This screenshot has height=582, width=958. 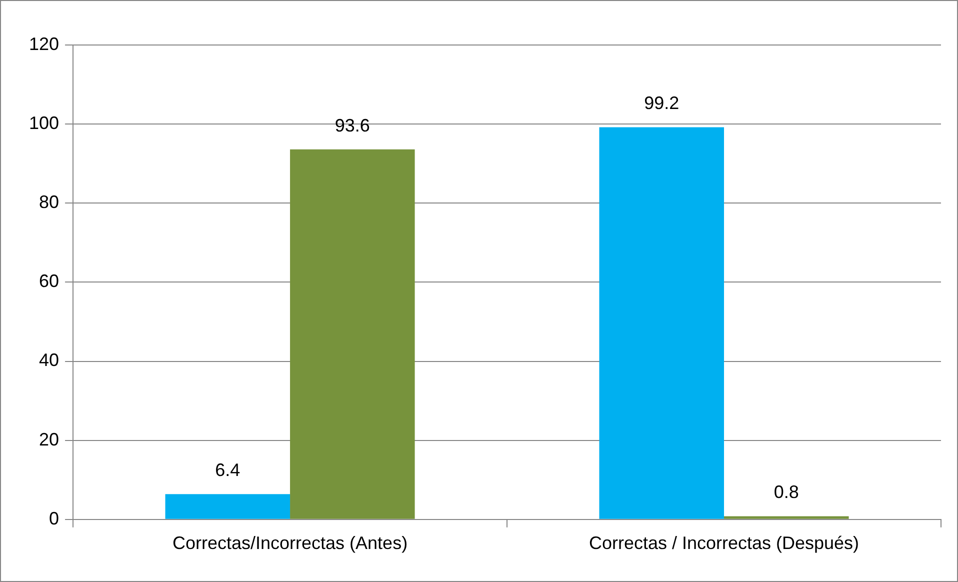 What do you see at coordinates (44, 123) in the screenshot?
I see `y-tick-label: 100` at bounding box center [44, 123].